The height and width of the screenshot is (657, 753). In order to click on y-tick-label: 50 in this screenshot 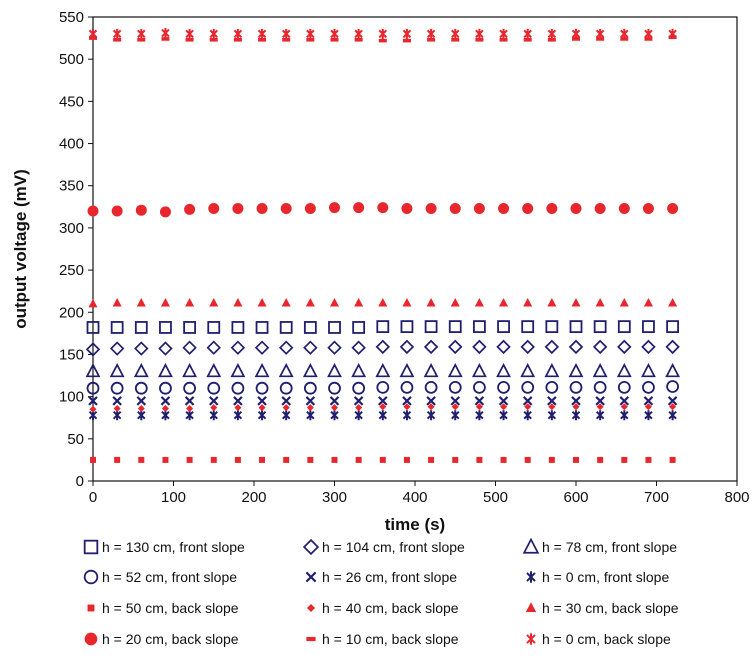, I will do `click(75, 439)`.